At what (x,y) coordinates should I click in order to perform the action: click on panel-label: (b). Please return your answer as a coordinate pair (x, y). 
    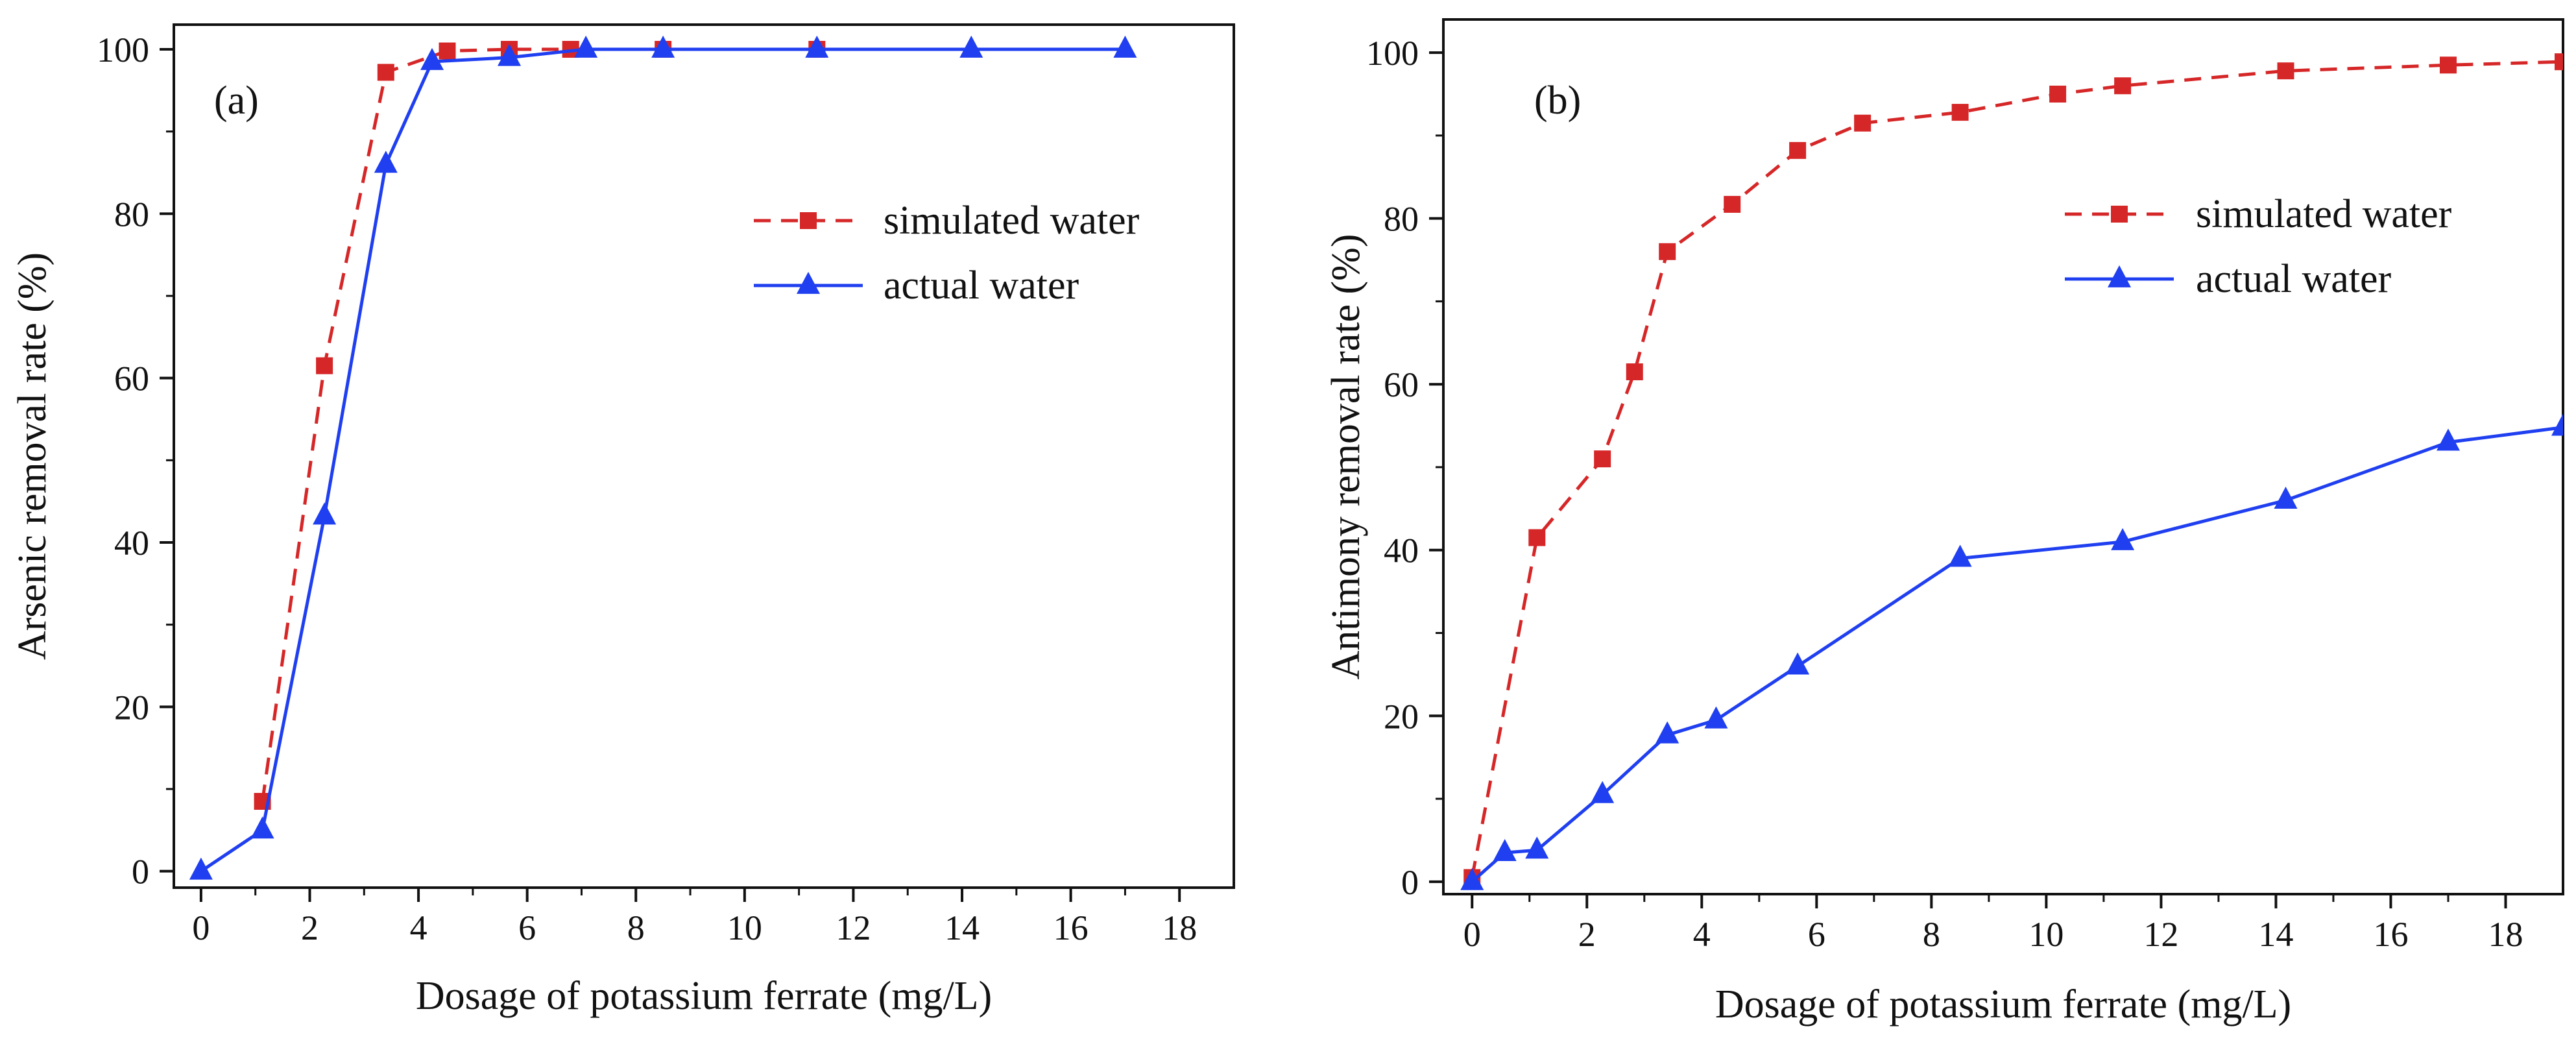
    Looking at the image, I should click on (1557, 101).